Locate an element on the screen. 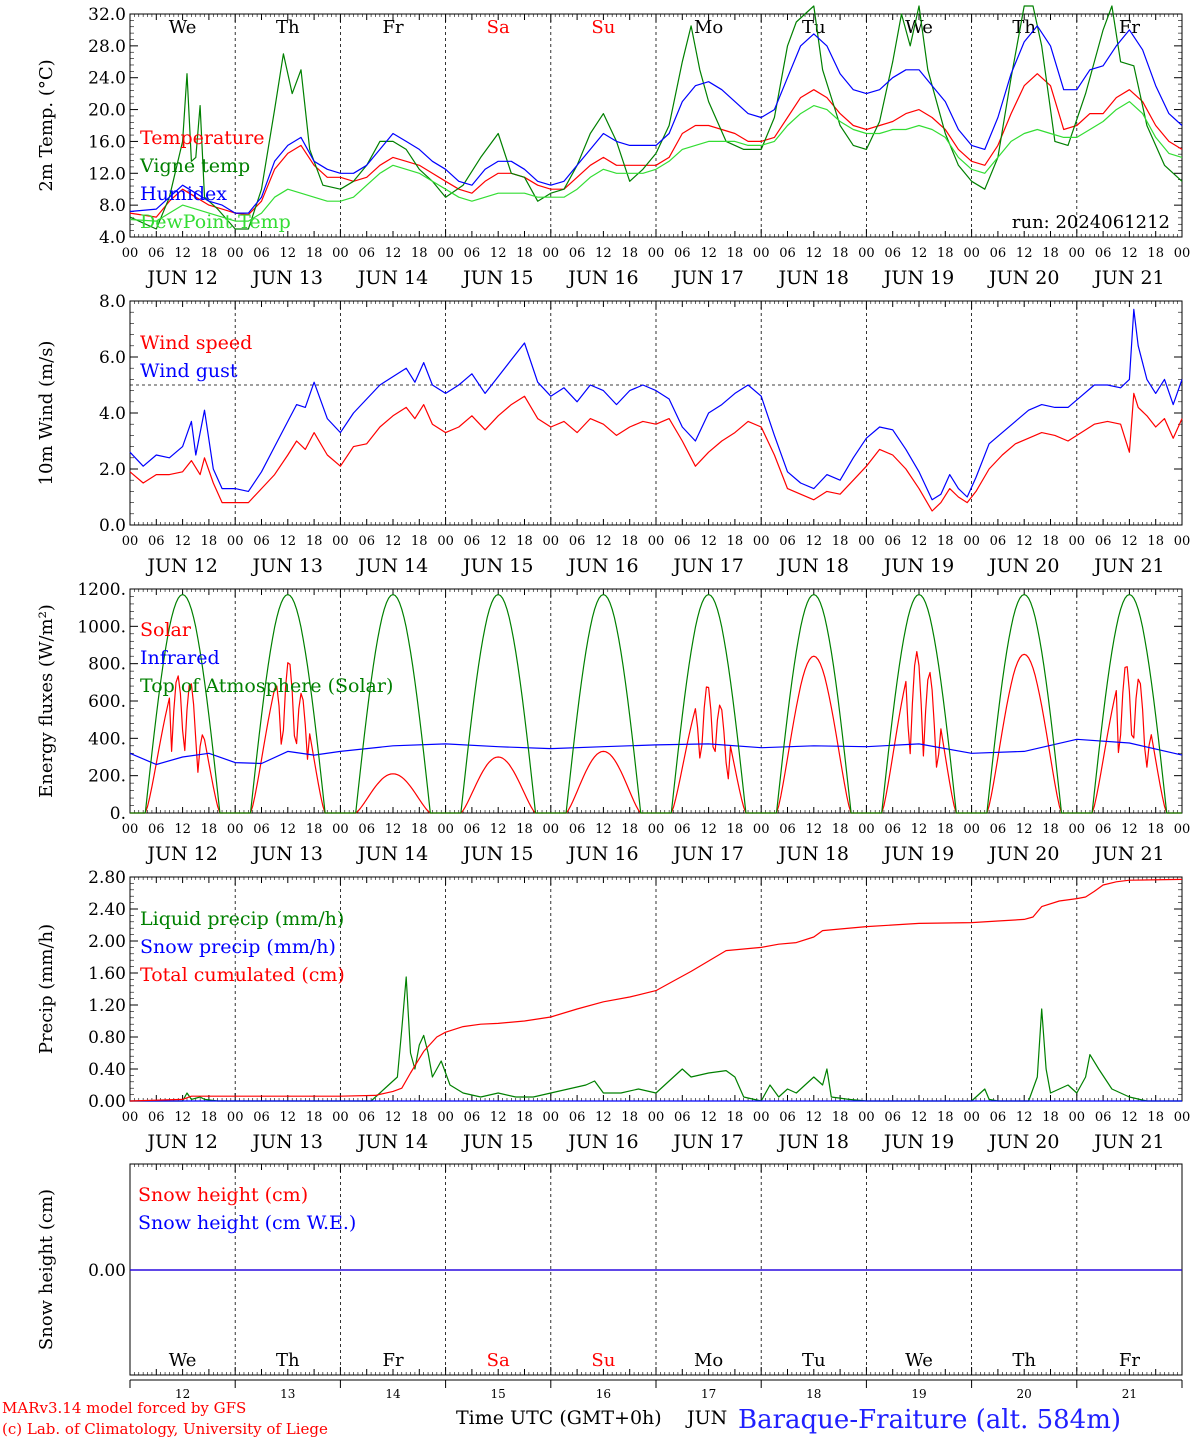 The width and height of the screenshot is (1194, 1440). precip-y-tick-label: 2.00 is located at coordinates (107, 942).